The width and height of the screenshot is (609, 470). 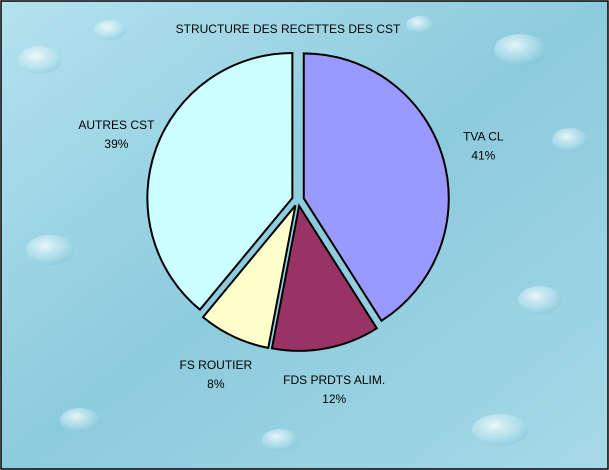 What do you see at coordinates (334, 380) in the screenshot?
I see `slice-label: FDS PRDTS ALIM.` at bounding box center [334, 380].